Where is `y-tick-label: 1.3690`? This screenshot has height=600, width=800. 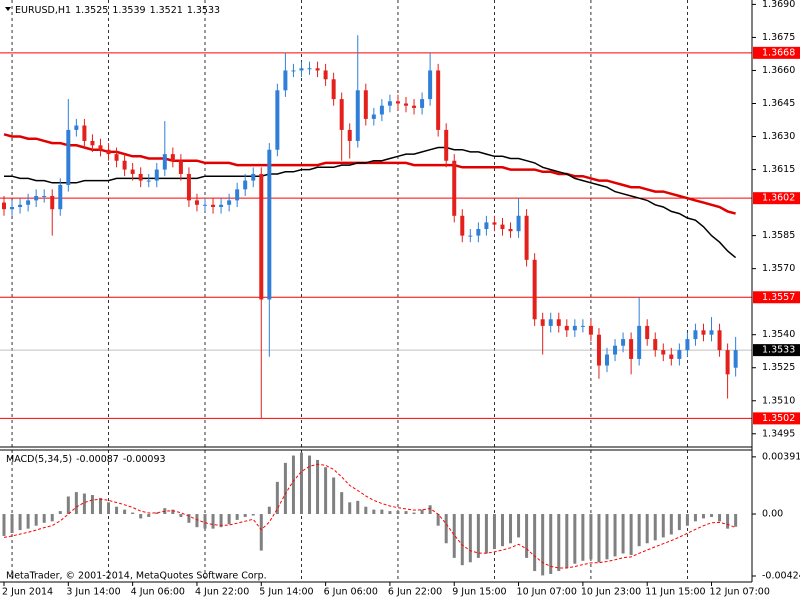
y-tick-label: 1.3690 is located at coordinates (778, 5).